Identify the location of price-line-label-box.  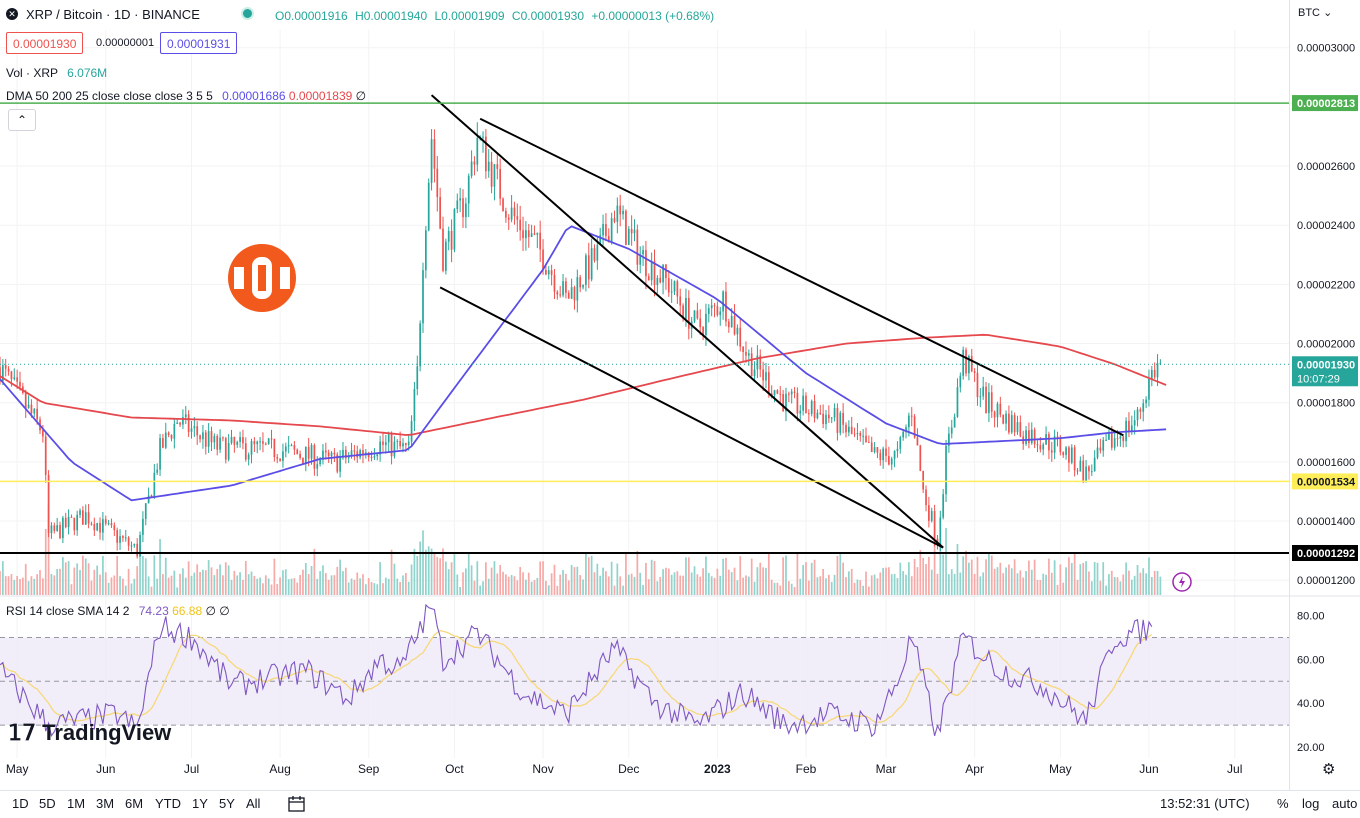
(1325, 103).